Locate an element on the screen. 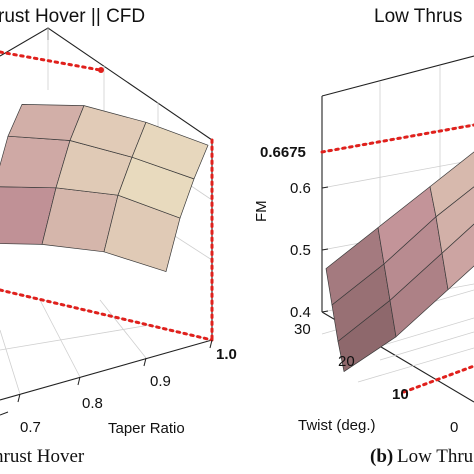 This screenshot has height=474, width=474. fm-tick-0.6: 0.6 is located at coordinates (300, 188).